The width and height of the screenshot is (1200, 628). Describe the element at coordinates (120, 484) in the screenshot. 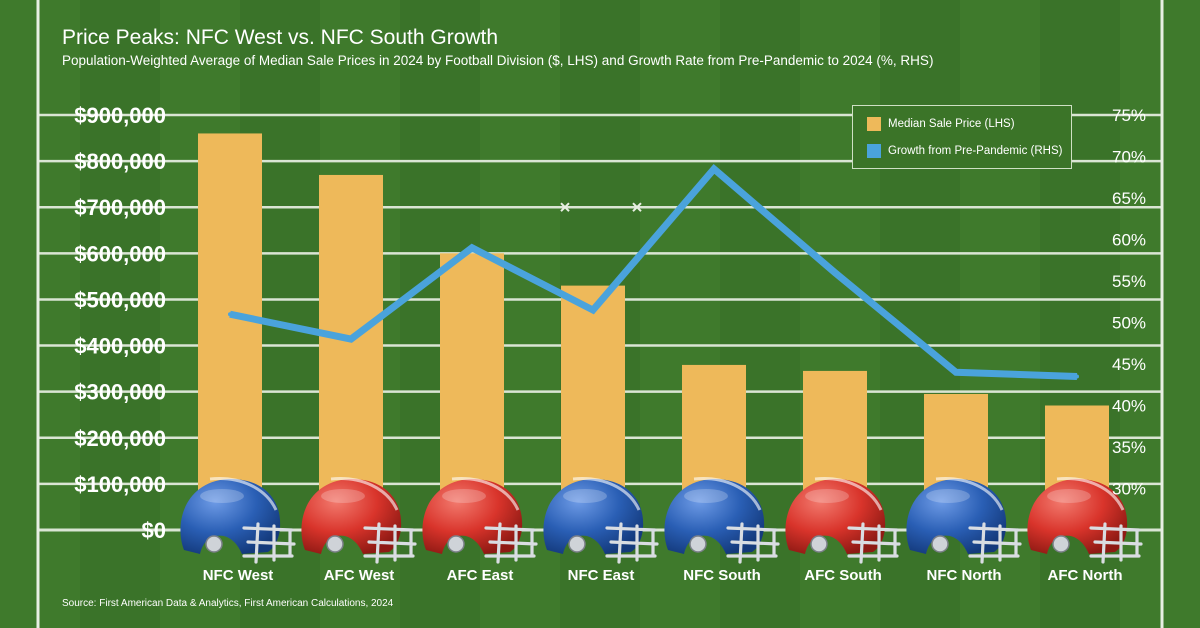

I see `left-tick-label: $100,000` at that location.